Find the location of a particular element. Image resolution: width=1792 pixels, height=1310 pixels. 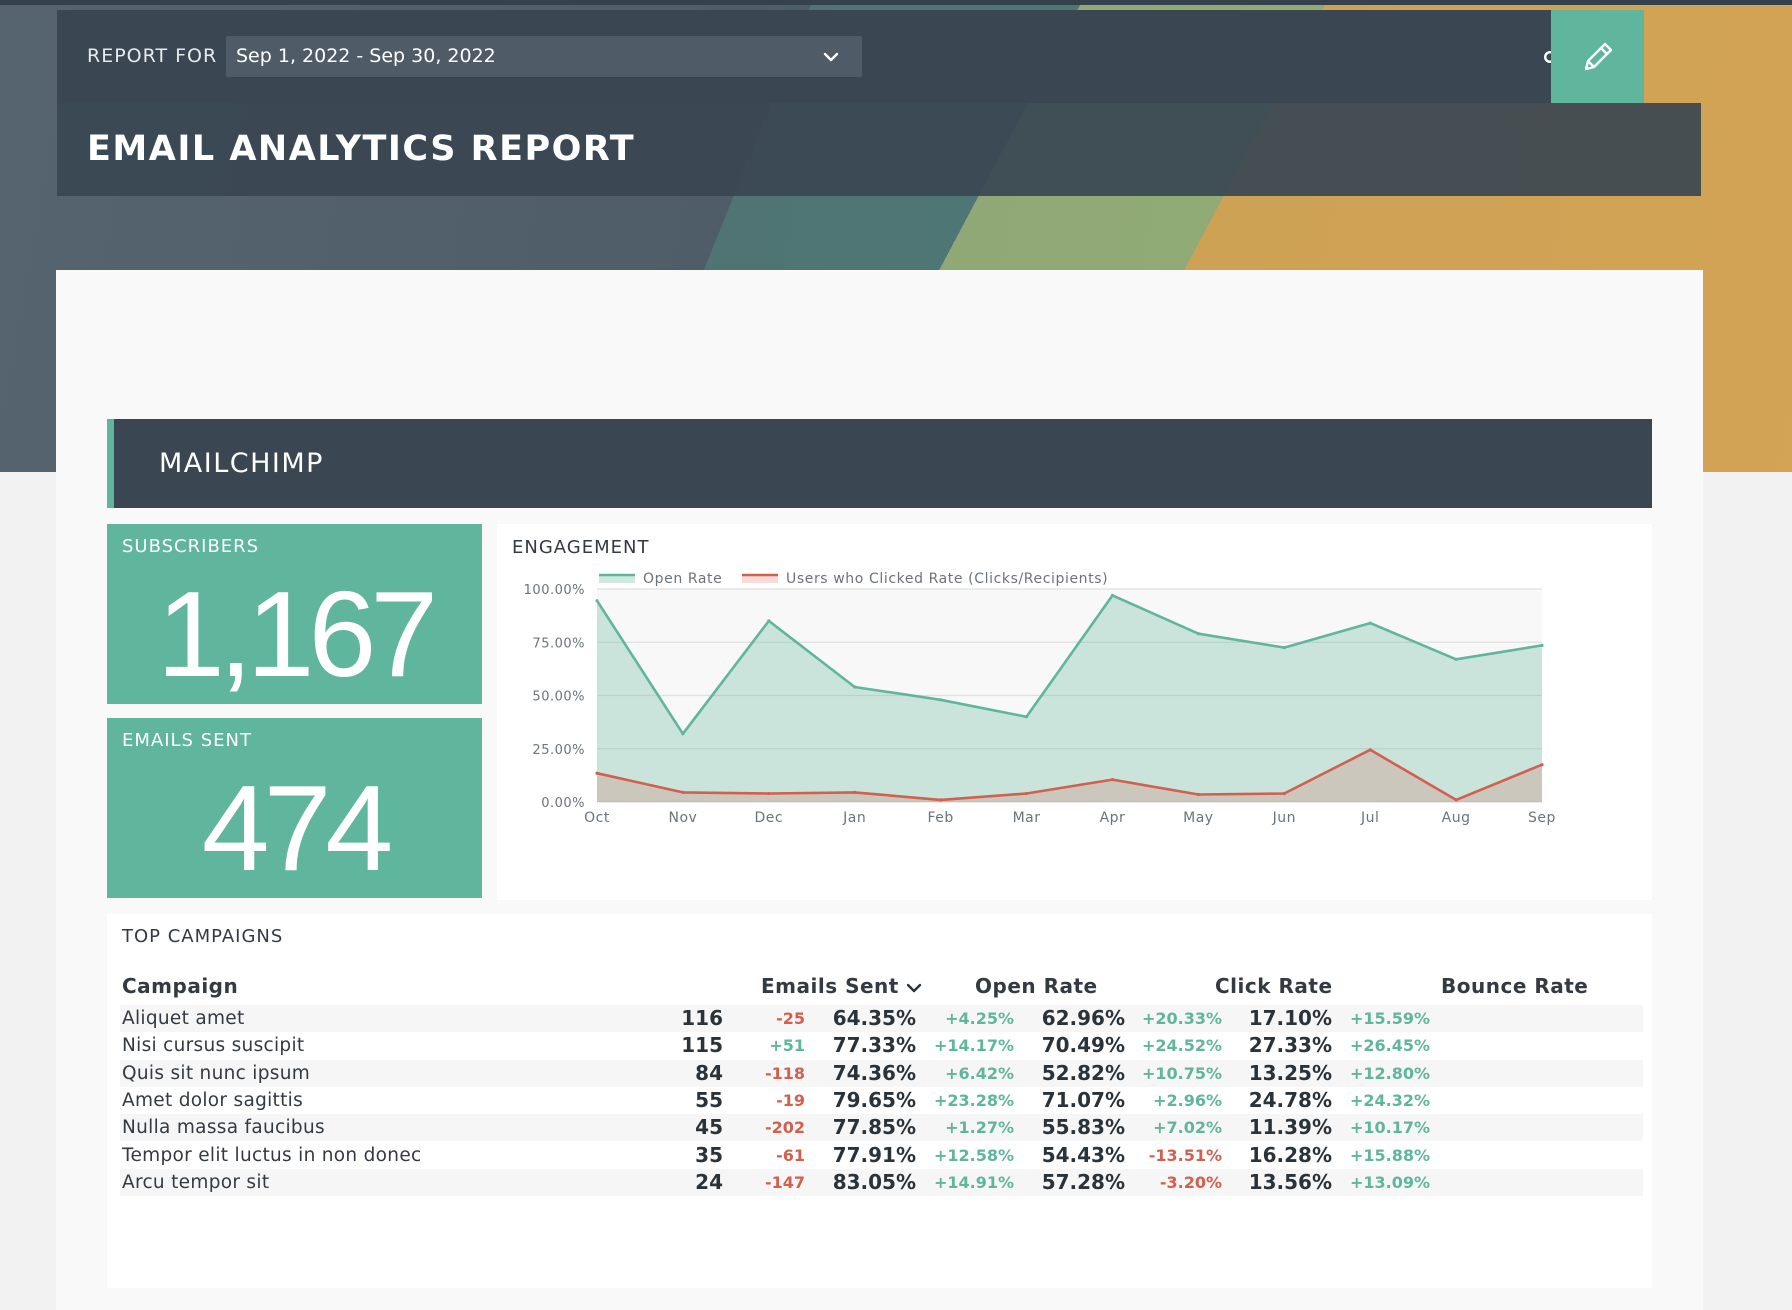

cell-bounce: 24.78% is located at coordinates (1290, 1099).